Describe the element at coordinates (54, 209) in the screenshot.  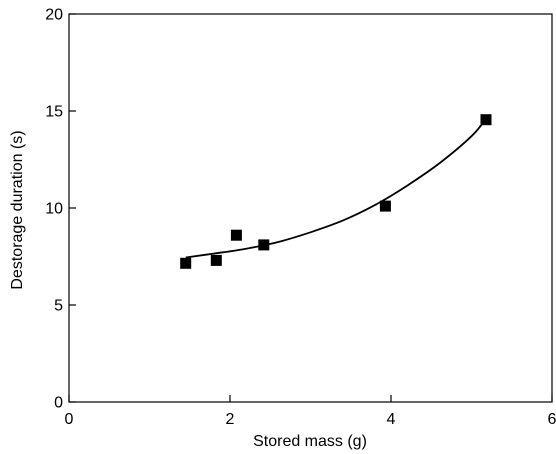
I see `y-tick-label: 10` at that location.